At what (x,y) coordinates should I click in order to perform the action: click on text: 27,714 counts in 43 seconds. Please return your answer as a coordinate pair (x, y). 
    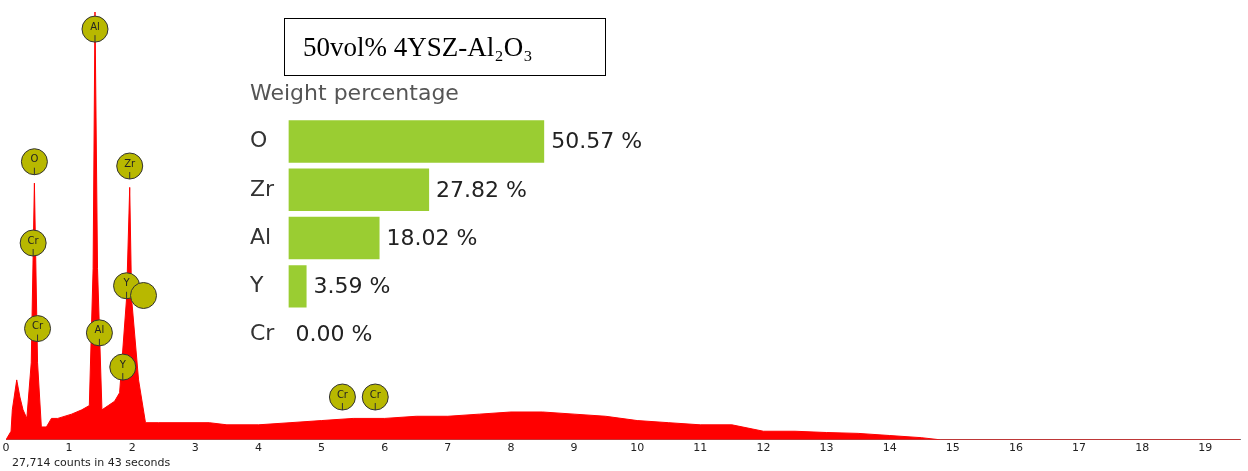
    Looking at the image, I should click on (91, 462).